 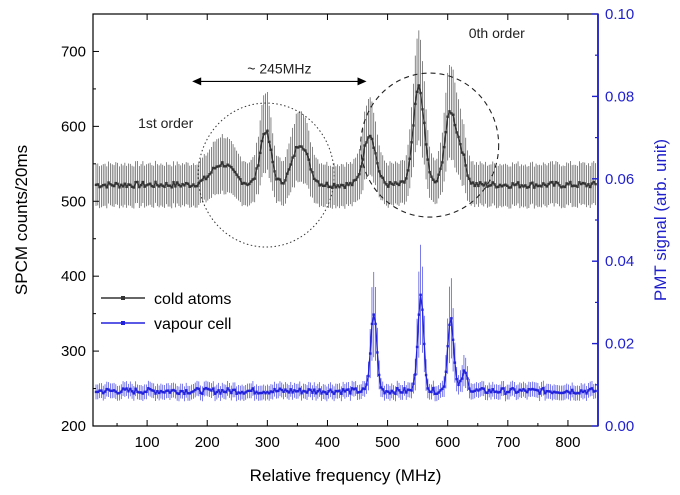 What do you see at coordinates (447, 442) in the screenshot?
I see `x-tick-label: 600` at bounding box center [447, 442].